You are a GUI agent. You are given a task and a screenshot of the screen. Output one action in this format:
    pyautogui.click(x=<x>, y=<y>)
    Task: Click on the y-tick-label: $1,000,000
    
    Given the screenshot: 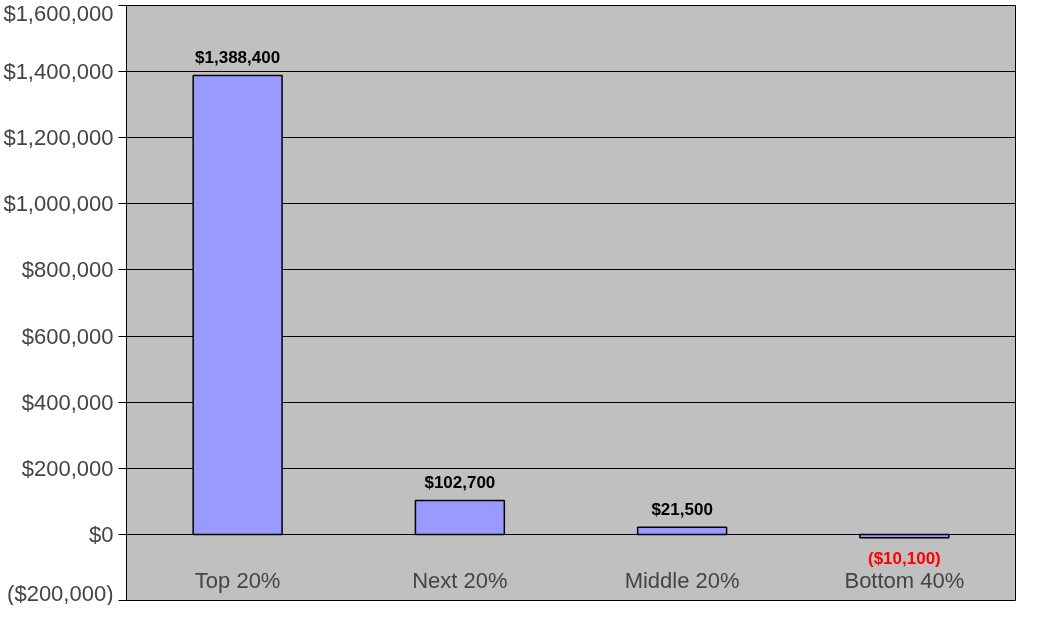 What is the action you would take?
    pyautogui.click(x=58, y=204)
    